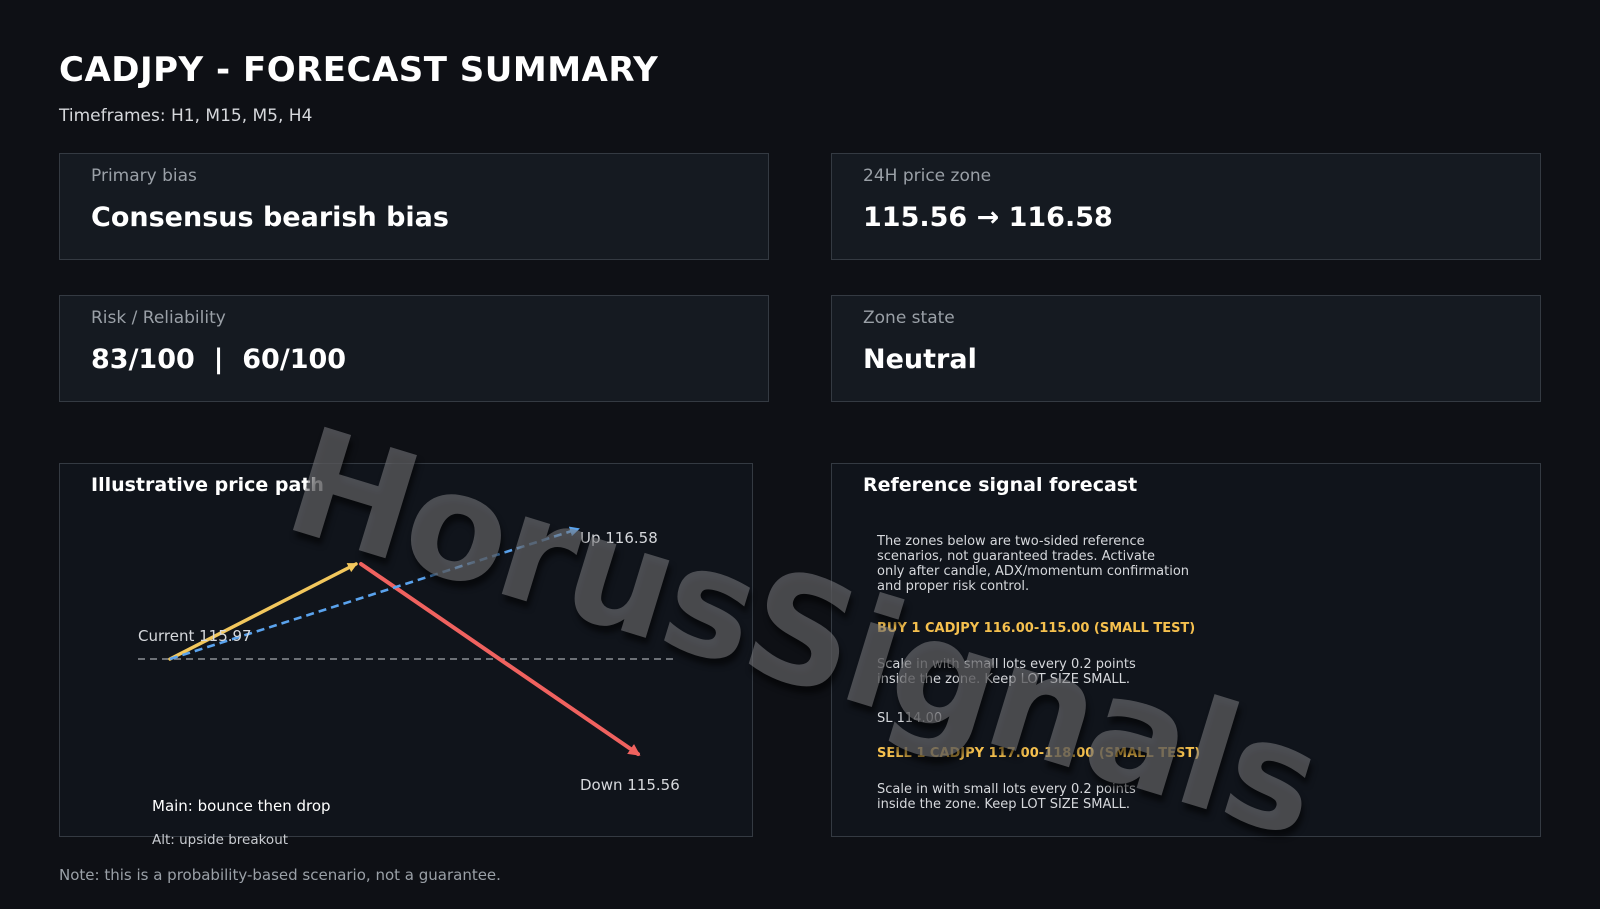 The height and width of the screenshot is (909, 1600). Describe the element at coordinates (241, 806) in the screenshot. I see `legend-main: Main: bounce then drop` at that location.